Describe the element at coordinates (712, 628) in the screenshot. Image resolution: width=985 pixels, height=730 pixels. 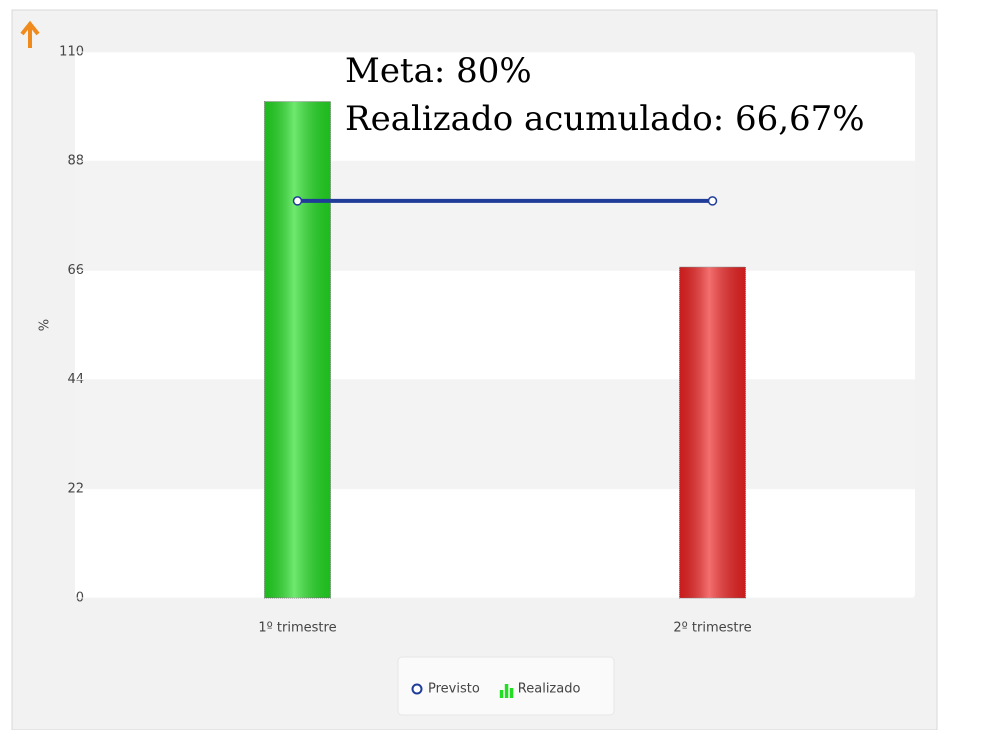
I see `x-tick-label: 2º trimestre` at that location.